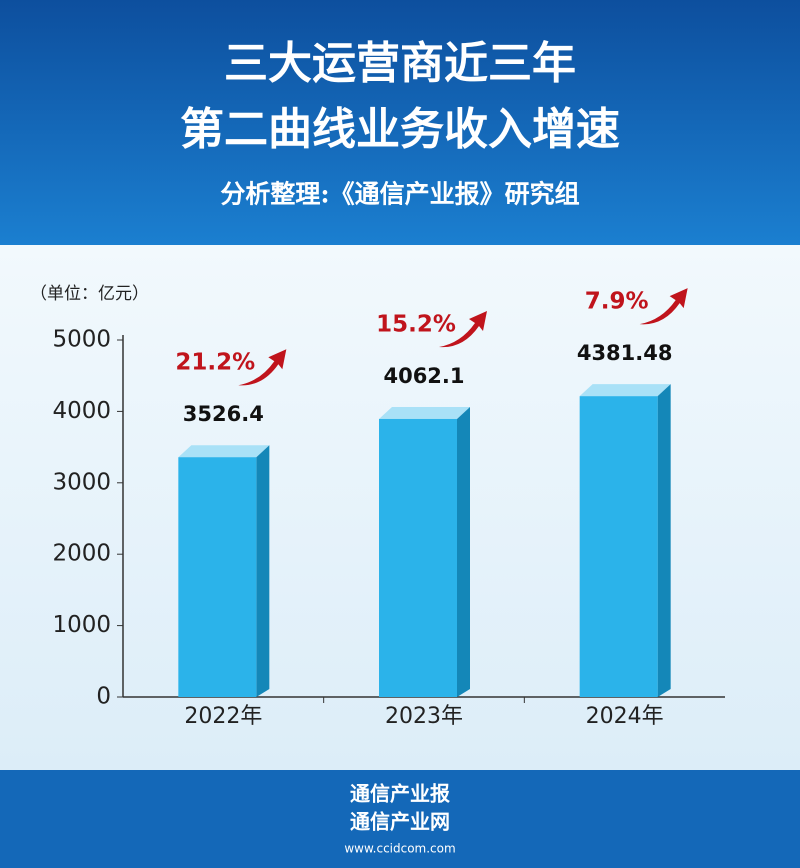  Describe the element at coordinates (617, 302) in the screenshot. I see `growth-label: 7.9%` at that location.